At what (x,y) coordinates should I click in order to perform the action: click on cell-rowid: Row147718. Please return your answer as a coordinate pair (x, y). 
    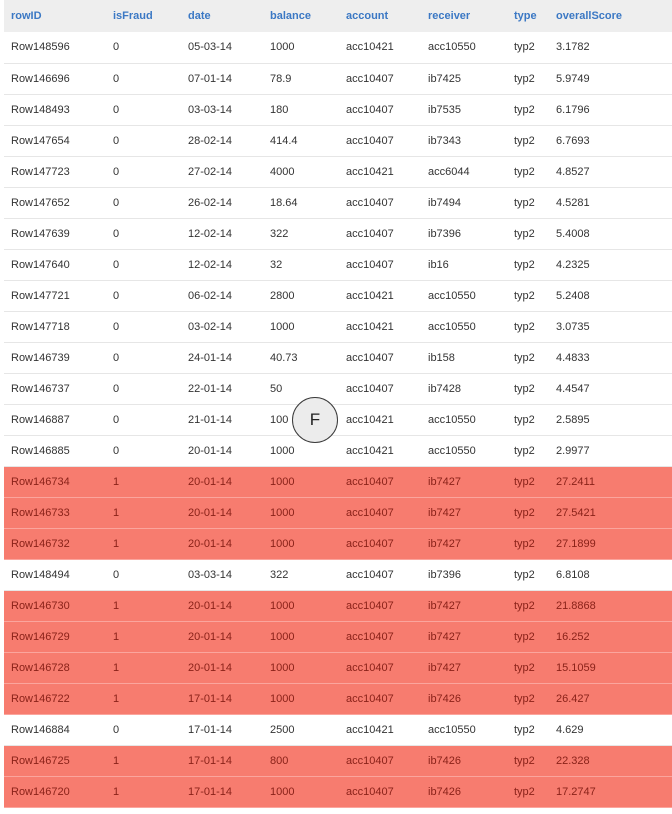
    Looking at the image, I should click on (40, 326).